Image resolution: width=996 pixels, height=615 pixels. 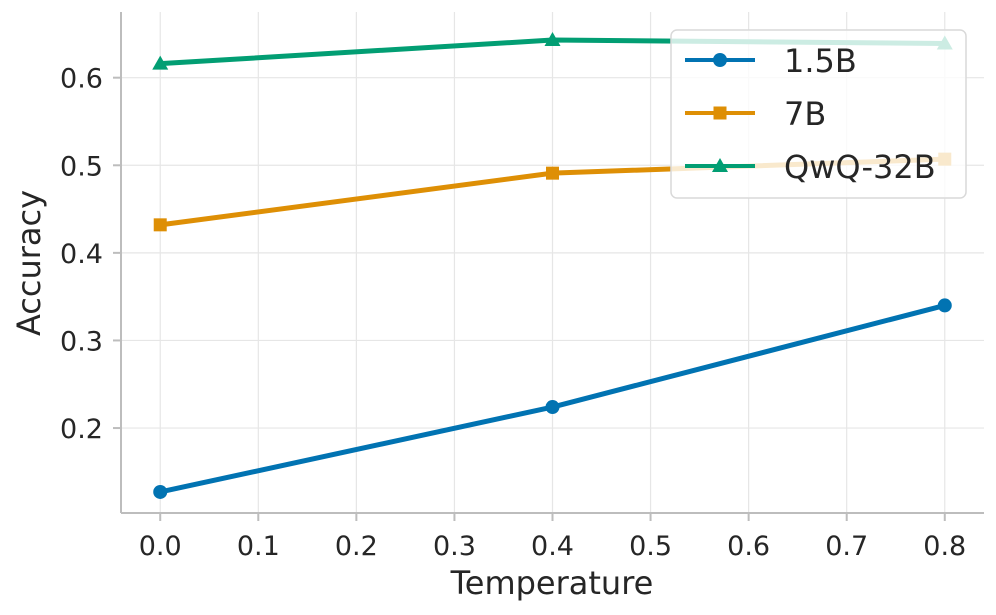 I want to click on legend-box, so click(x=818, y=114).